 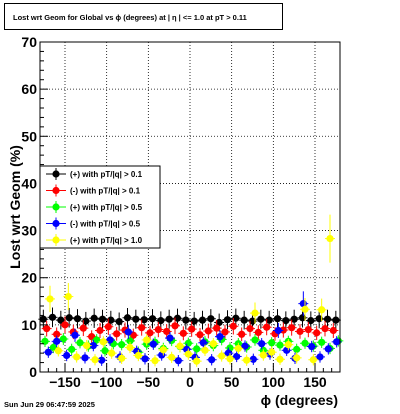 What do you see at coordinates (29, 183) in the screenshot?
I see `y-tick-label: 40` at bounding box center [29, 183].